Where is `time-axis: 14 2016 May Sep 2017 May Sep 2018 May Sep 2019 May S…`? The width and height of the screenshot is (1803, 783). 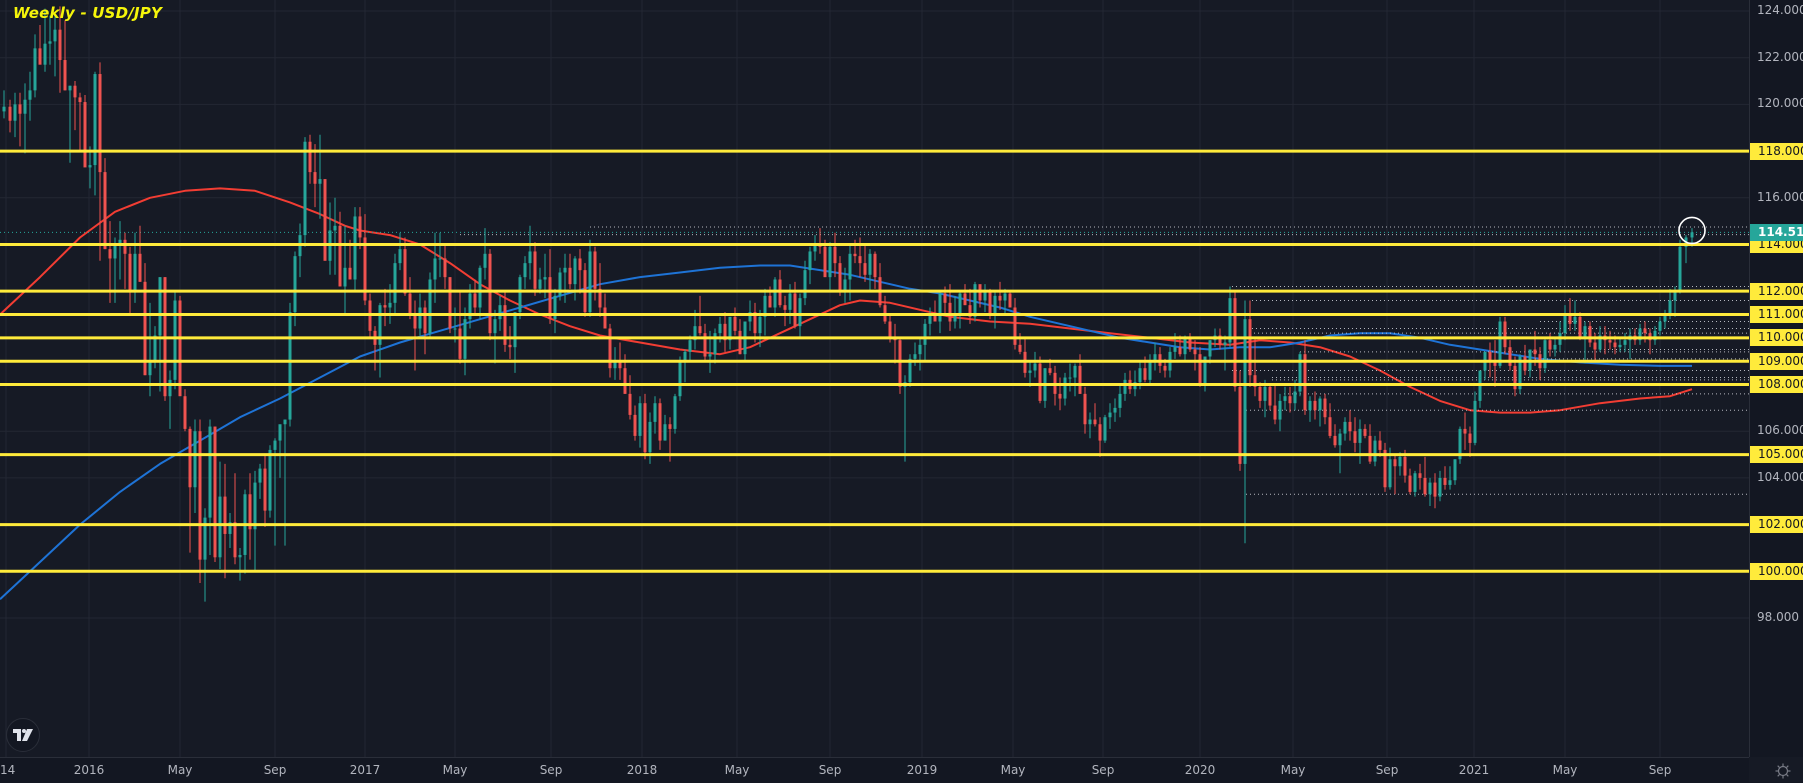 time-axis: 14 2016 May Sep 2017 May Sep 2018 May Sep 2019 May S… is located at coordinates (874, 770).